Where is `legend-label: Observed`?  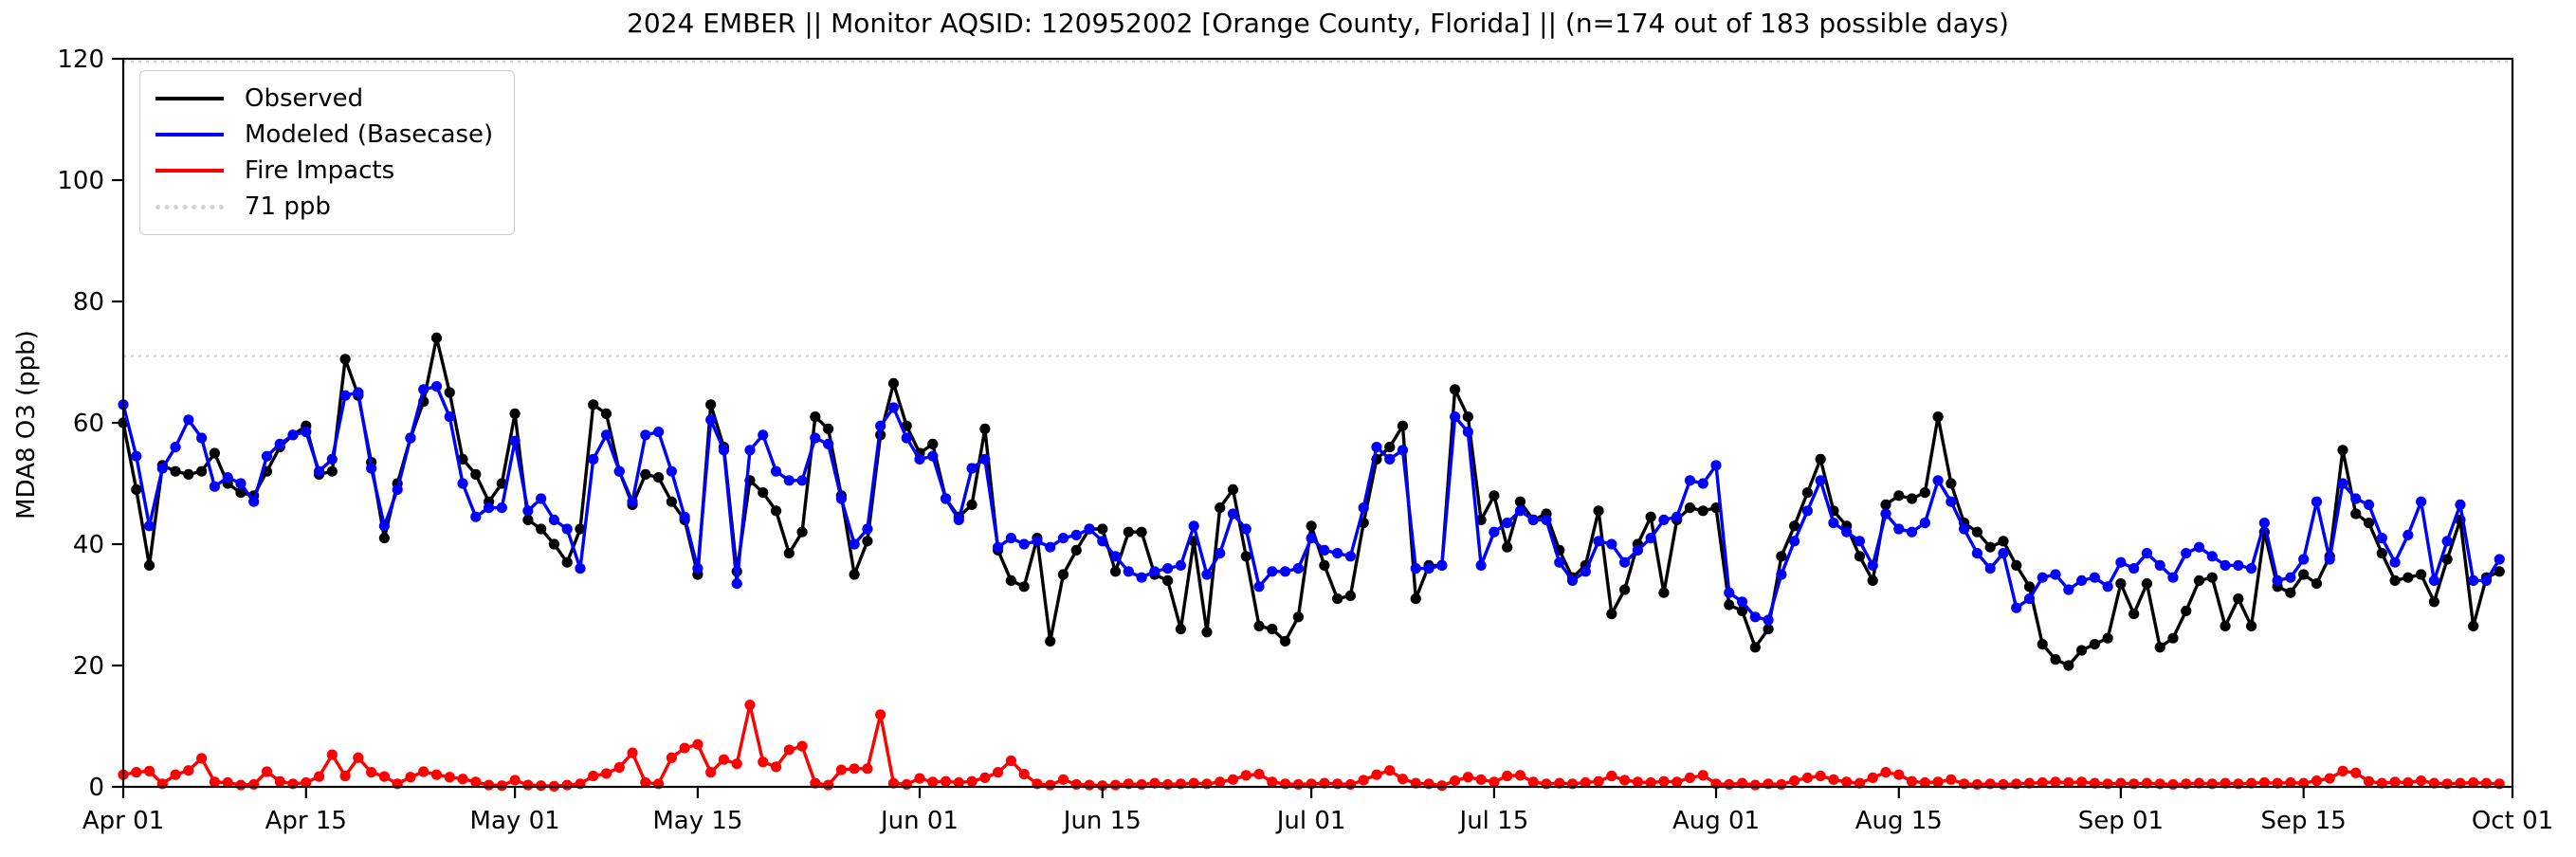 legend-label: Observed is located at coordinates (304, 98).